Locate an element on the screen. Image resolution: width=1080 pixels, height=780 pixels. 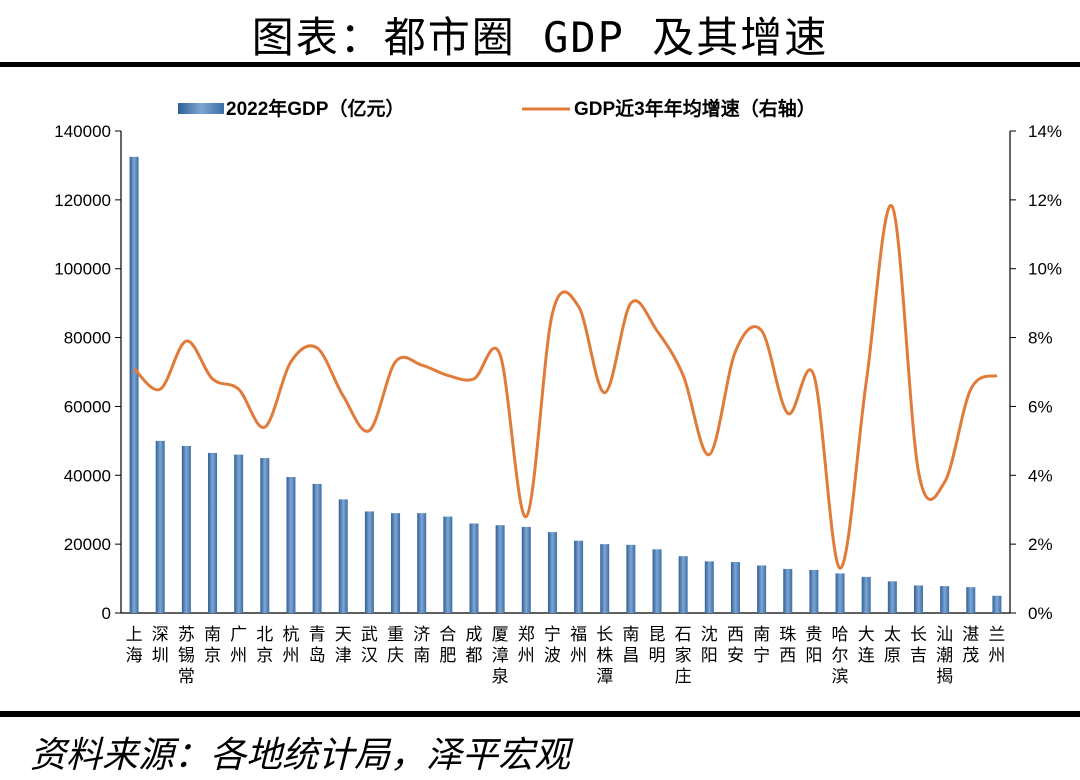
chart-title: 图表：都市圈 GDP 及其增速 is located at coordinates (540, 37).